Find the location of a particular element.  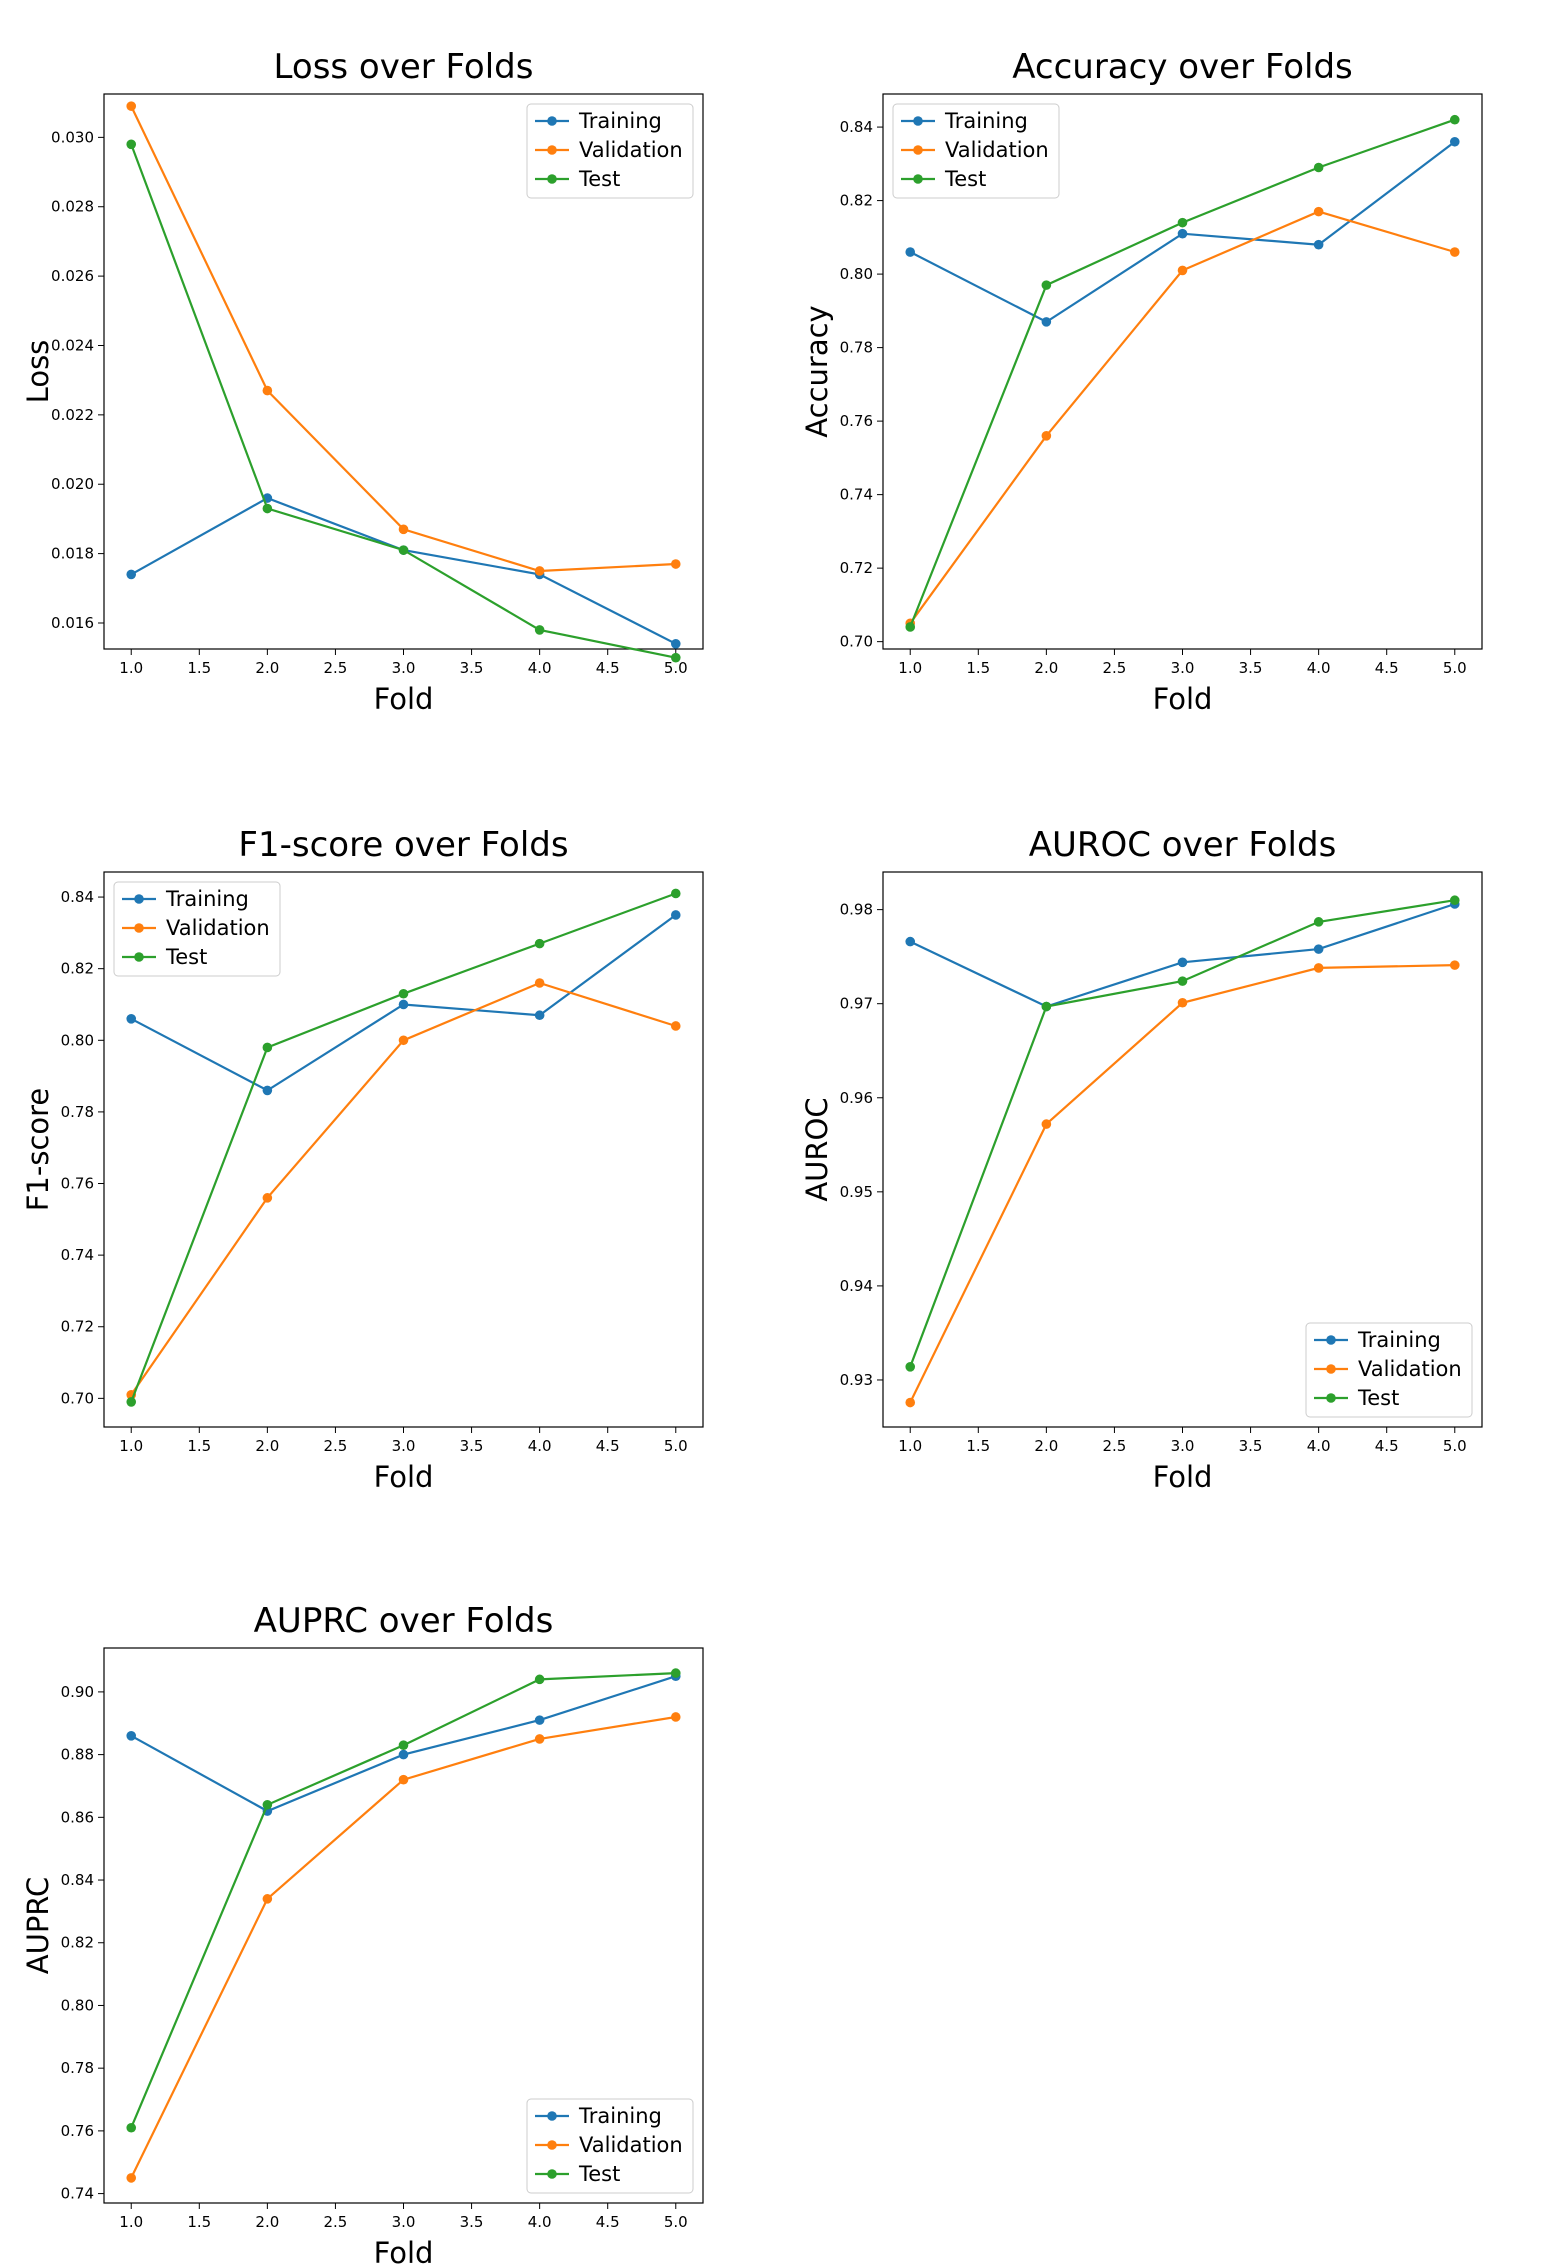

y-tick-label: 0.74 is located at coordinates (77, 1255).